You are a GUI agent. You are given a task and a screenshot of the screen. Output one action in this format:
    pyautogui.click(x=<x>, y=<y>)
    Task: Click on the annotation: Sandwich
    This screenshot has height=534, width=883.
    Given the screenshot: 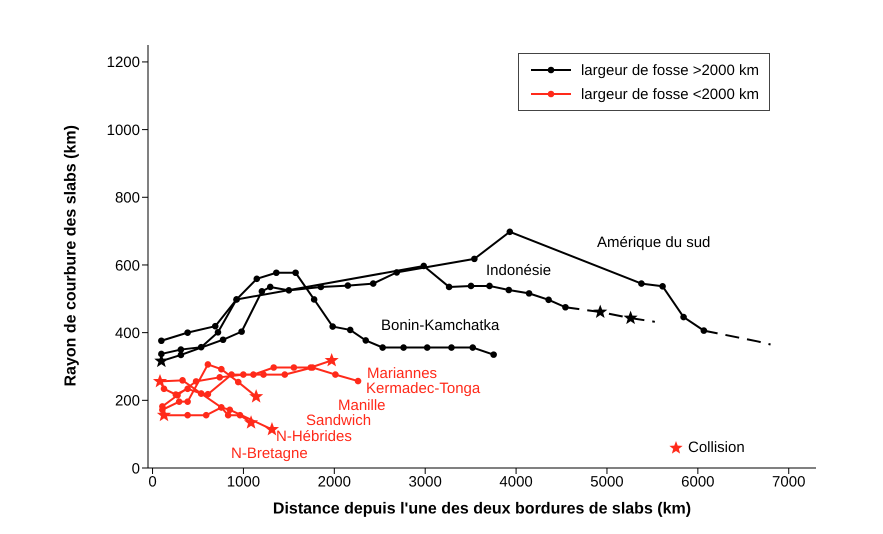 What is the action you would take?
    pyautogui.click(x=339, y=420)
    